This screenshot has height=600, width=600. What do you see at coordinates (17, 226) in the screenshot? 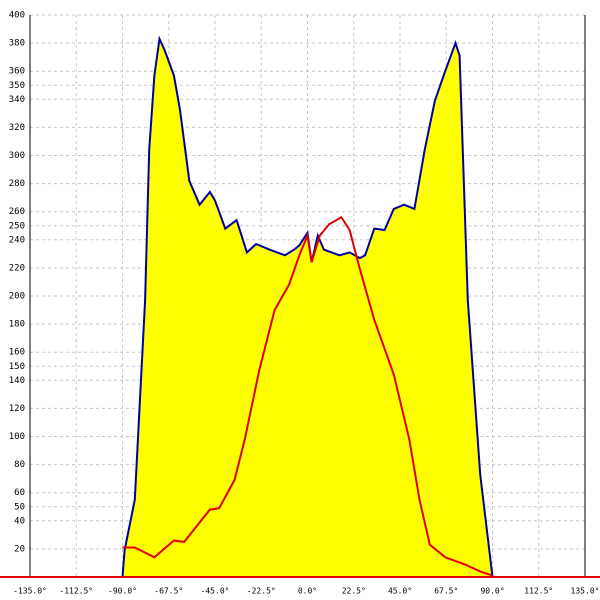
I see `y-tick-label: 250` at bounding box center [17, 226].